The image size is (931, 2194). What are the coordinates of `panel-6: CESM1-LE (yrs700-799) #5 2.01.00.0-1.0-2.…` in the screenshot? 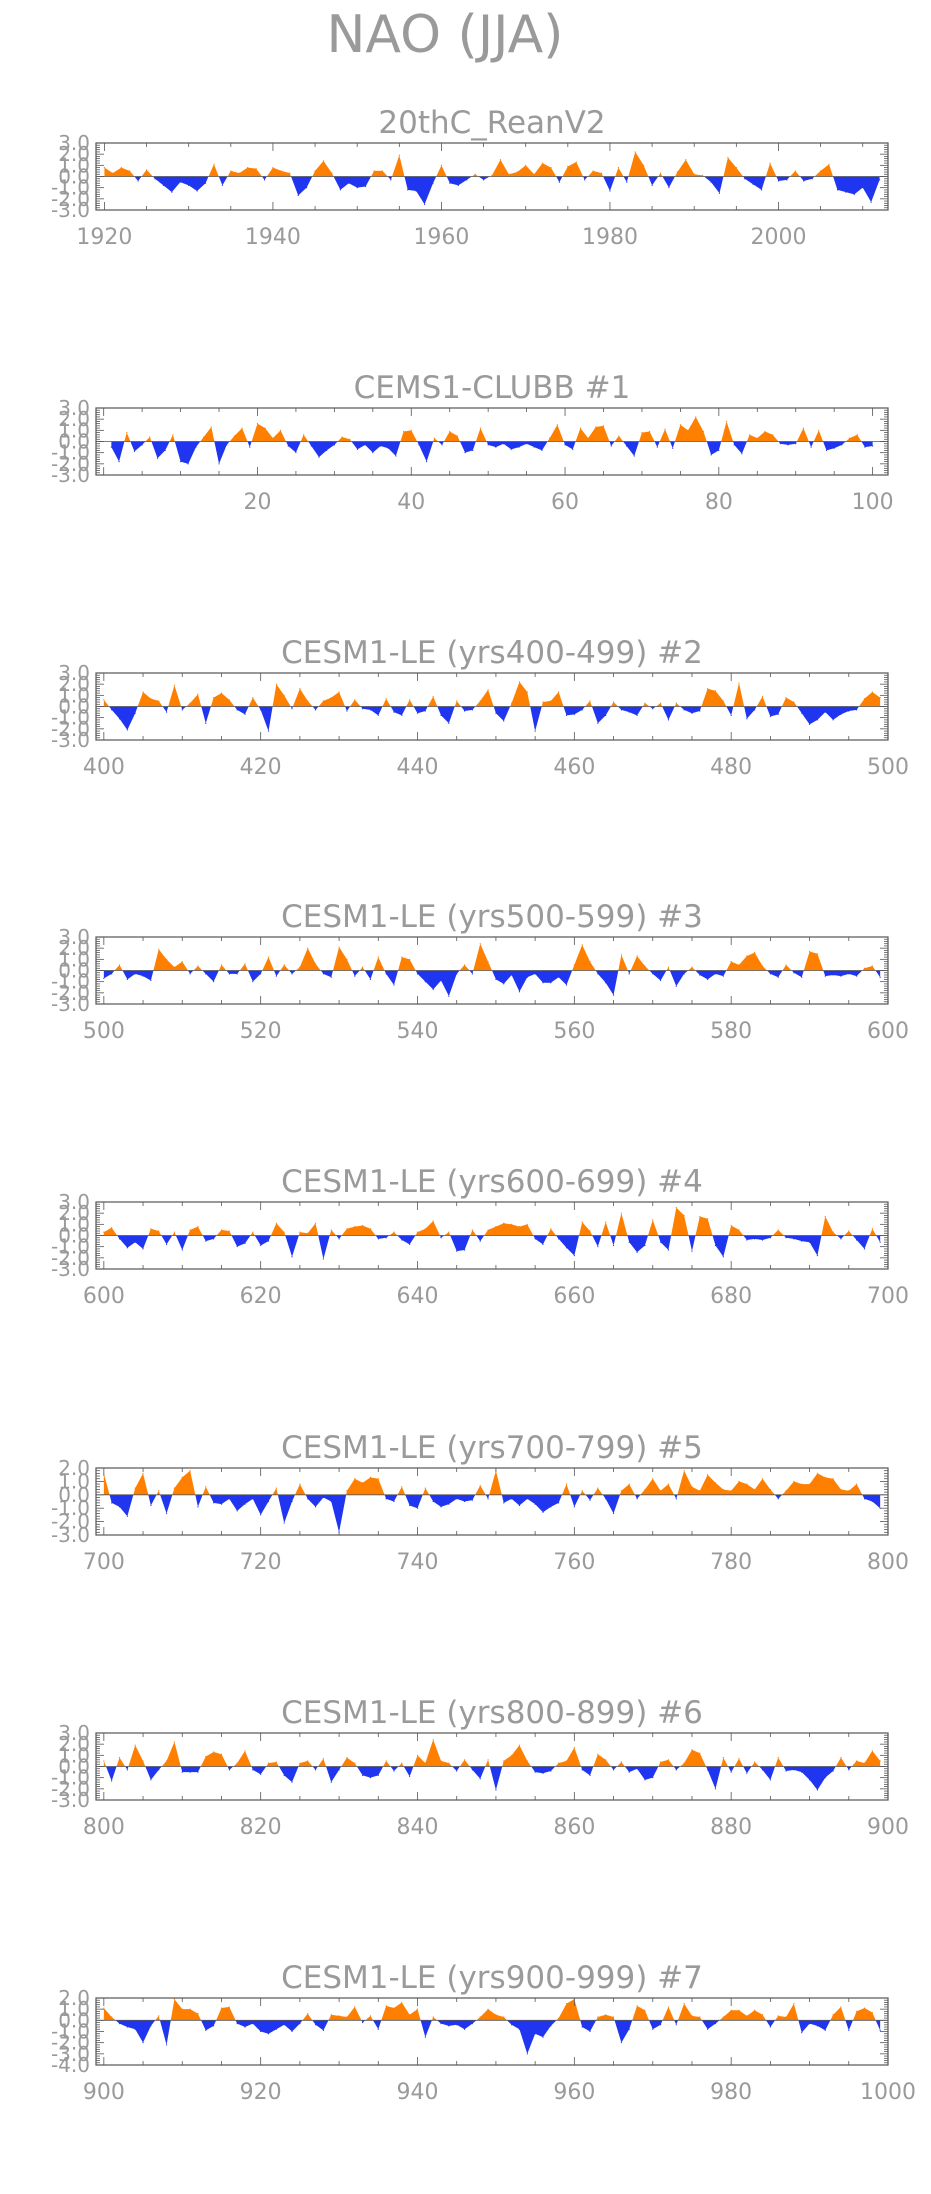 It's located at (480, 1502).